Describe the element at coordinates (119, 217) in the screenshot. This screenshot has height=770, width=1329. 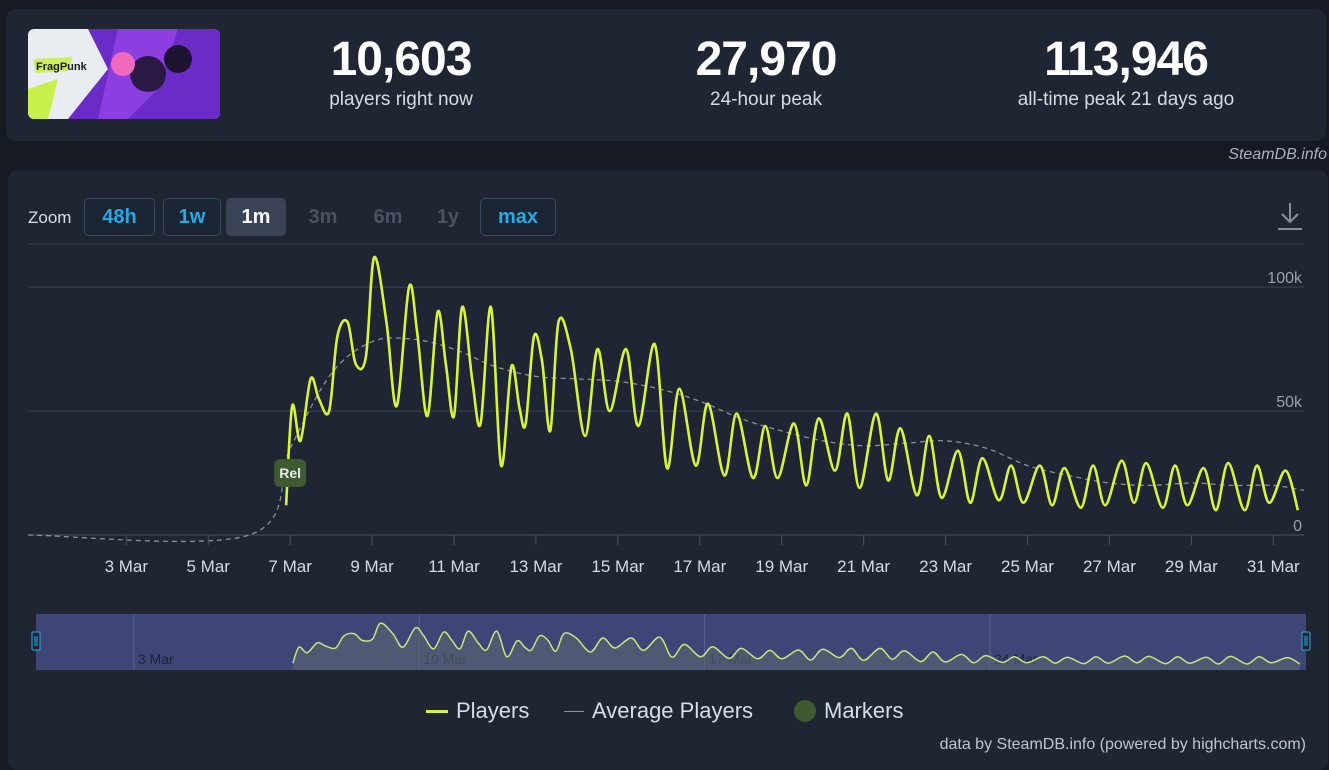
I see `zoom-48h-button: 48h` at that location.